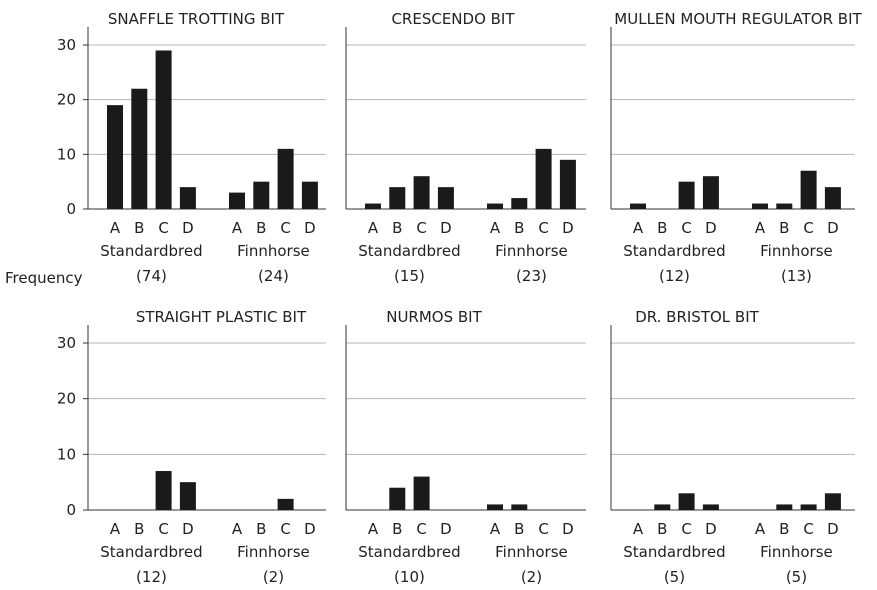  Describe the element at coordinates (796, 276) in the screenshot. I see `group-count-label: (13)` at that location.